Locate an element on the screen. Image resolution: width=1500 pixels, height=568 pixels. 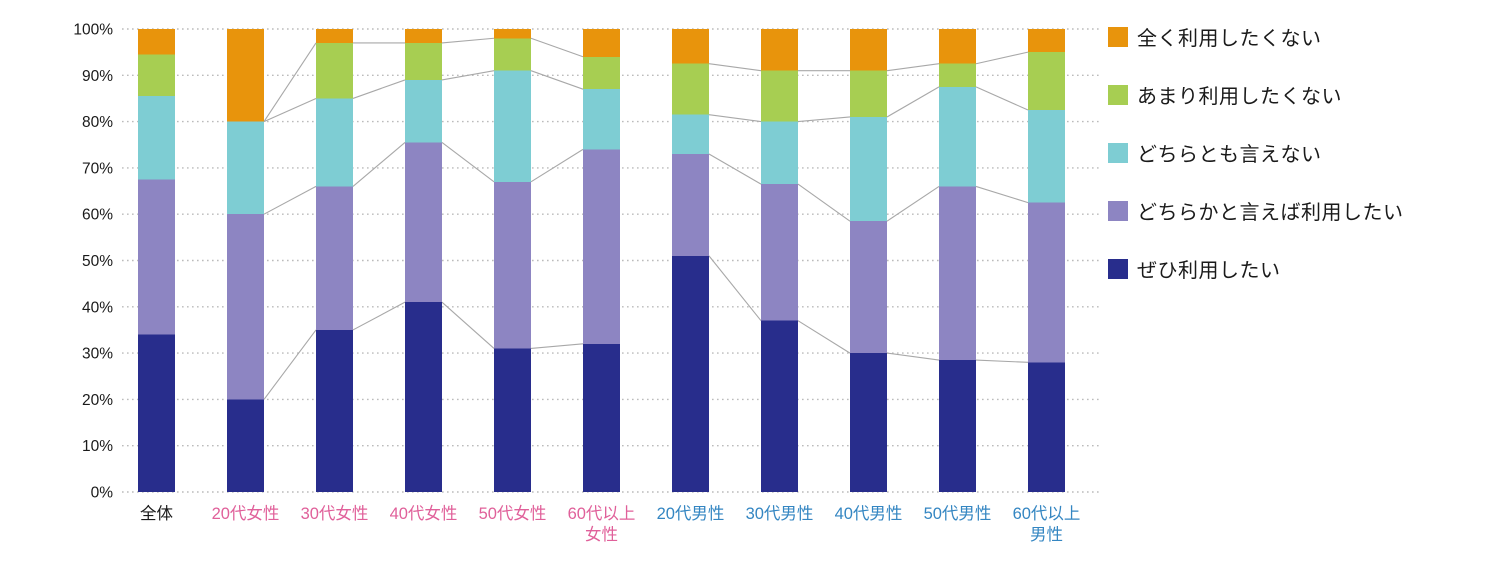
legend-swatch-navy is located at coordinates (1118, 268).